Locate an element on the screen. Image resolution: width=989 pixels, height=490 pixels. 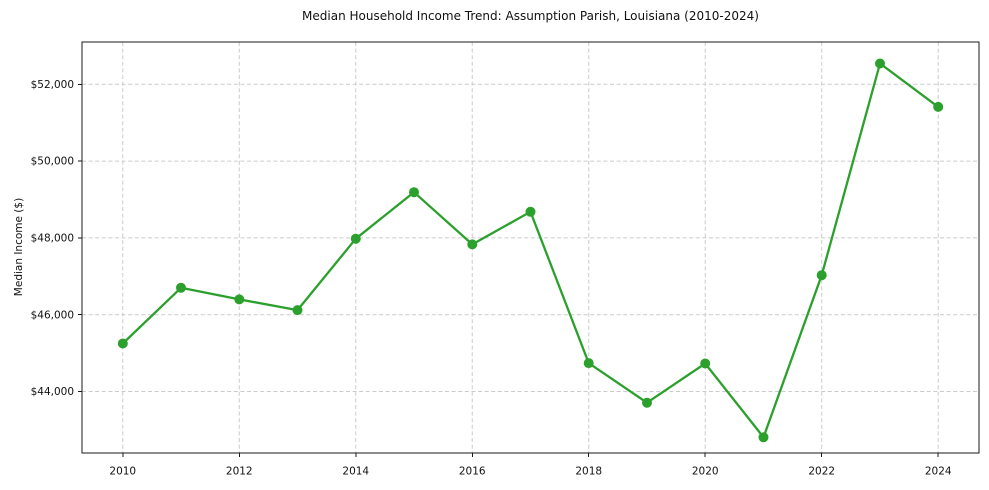
data-point-2022 is located at coordinates (821, 275).